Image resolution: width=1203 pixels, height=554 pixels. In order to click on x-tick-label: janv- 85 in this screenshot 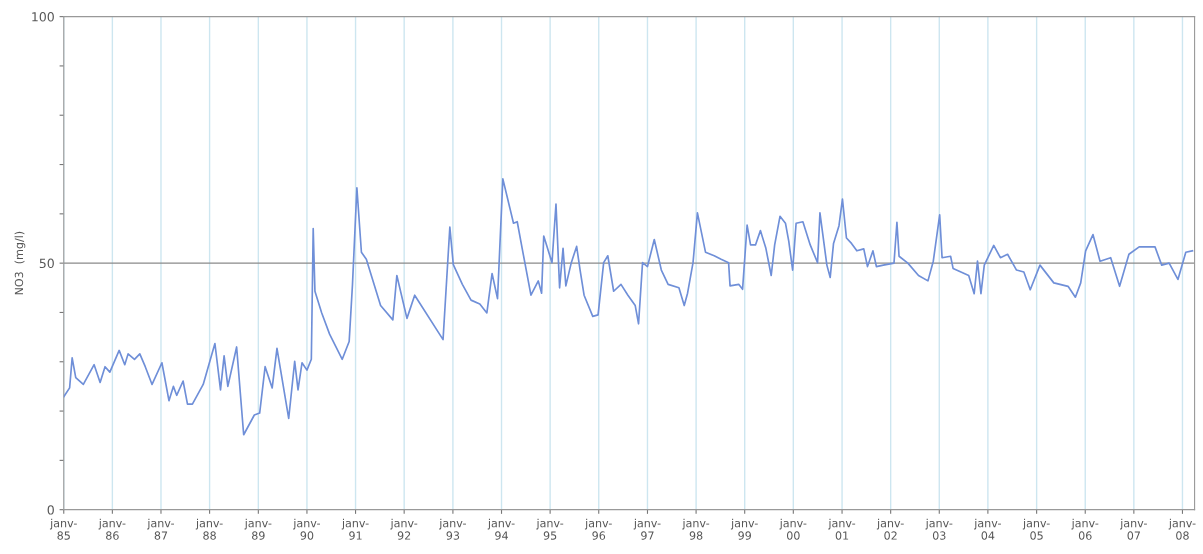, I will do `click(63, 529)`.